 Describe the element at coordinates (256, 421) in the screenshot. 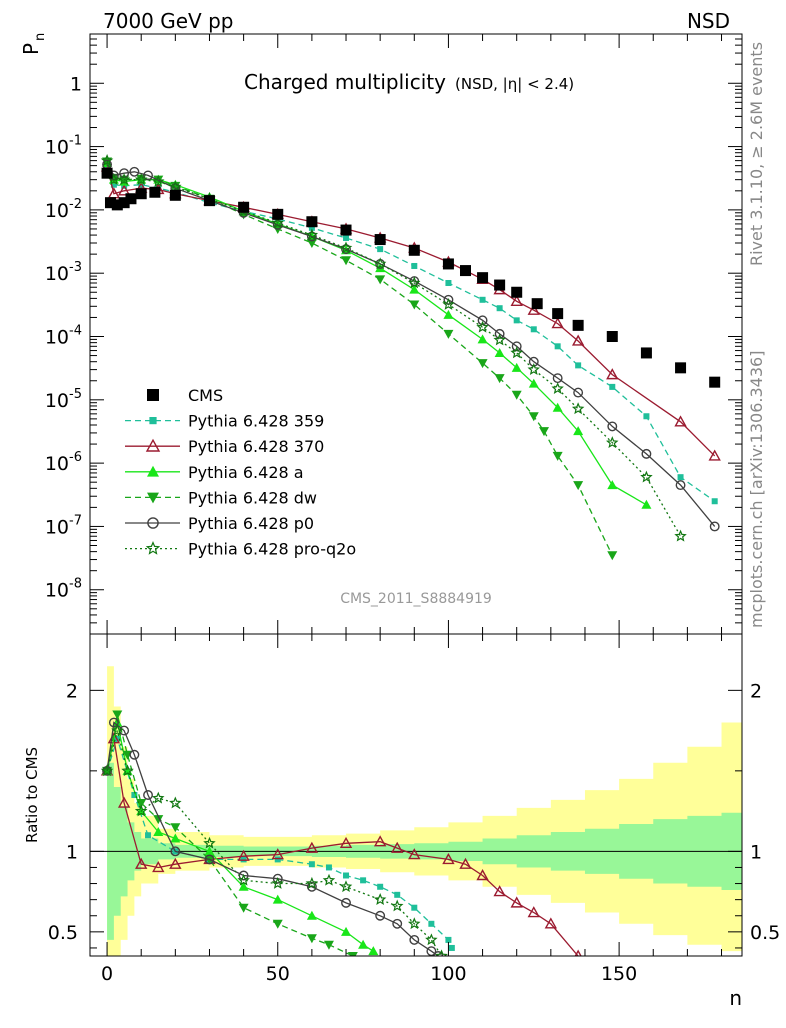

I see `legend-label: Pythia 6.428 359` at that location.